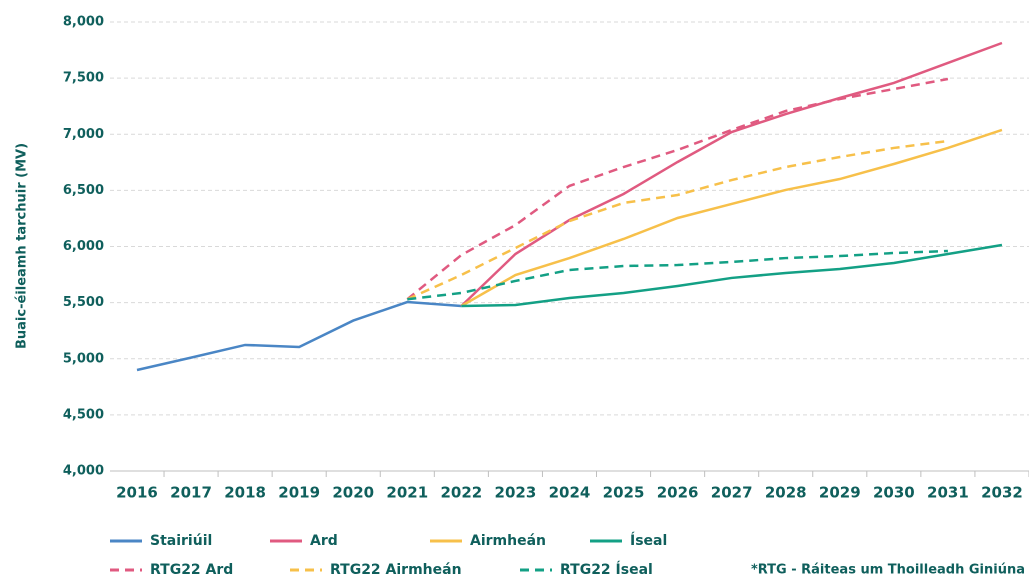 The image size is (1029, 581). What do you see at coordinates (840, 493) in the screenshot?
I see `x-tick-label: 2029` at bounding box center [840, 493].